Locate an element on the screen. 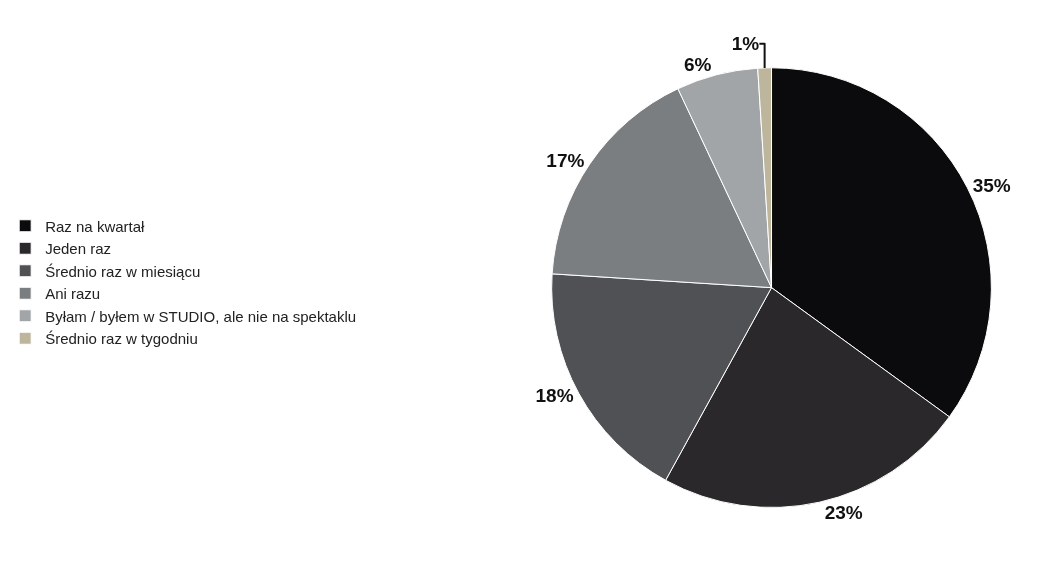 This screenshot has width=1037, height=564. legend-label: Ani razu is located at coordinates (73, 294).